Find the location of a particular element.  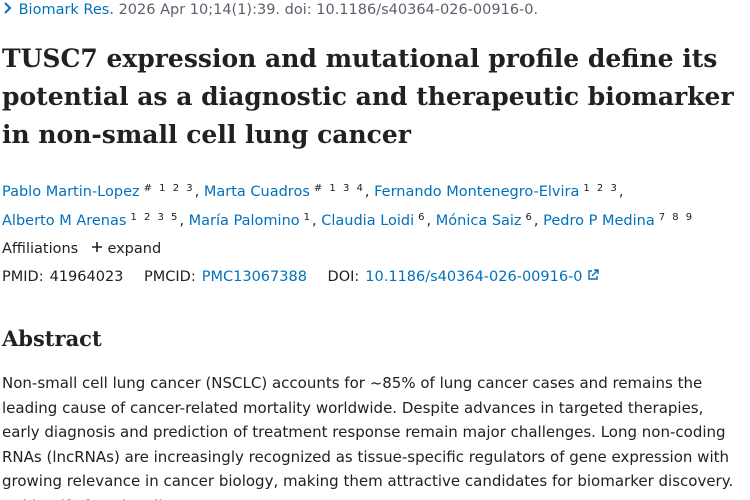

author-name: María Palomino is located at coordinates (244, 221).